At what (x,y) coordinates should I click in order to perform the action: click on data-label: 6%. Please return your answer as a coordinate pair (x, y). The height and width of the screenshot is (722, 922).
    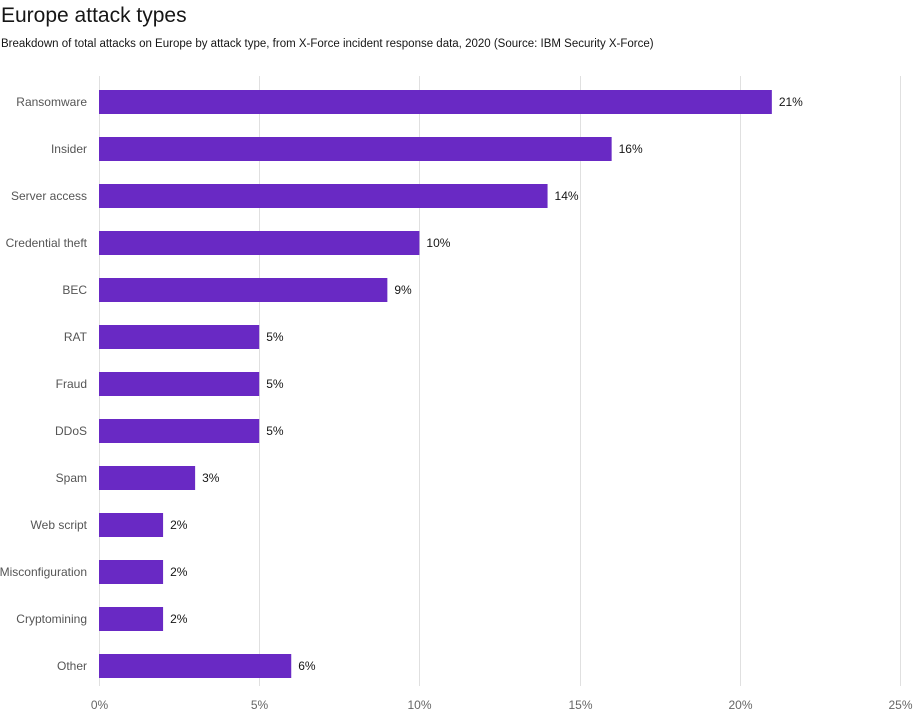
    Looking at the image, I should click on (307, 666).